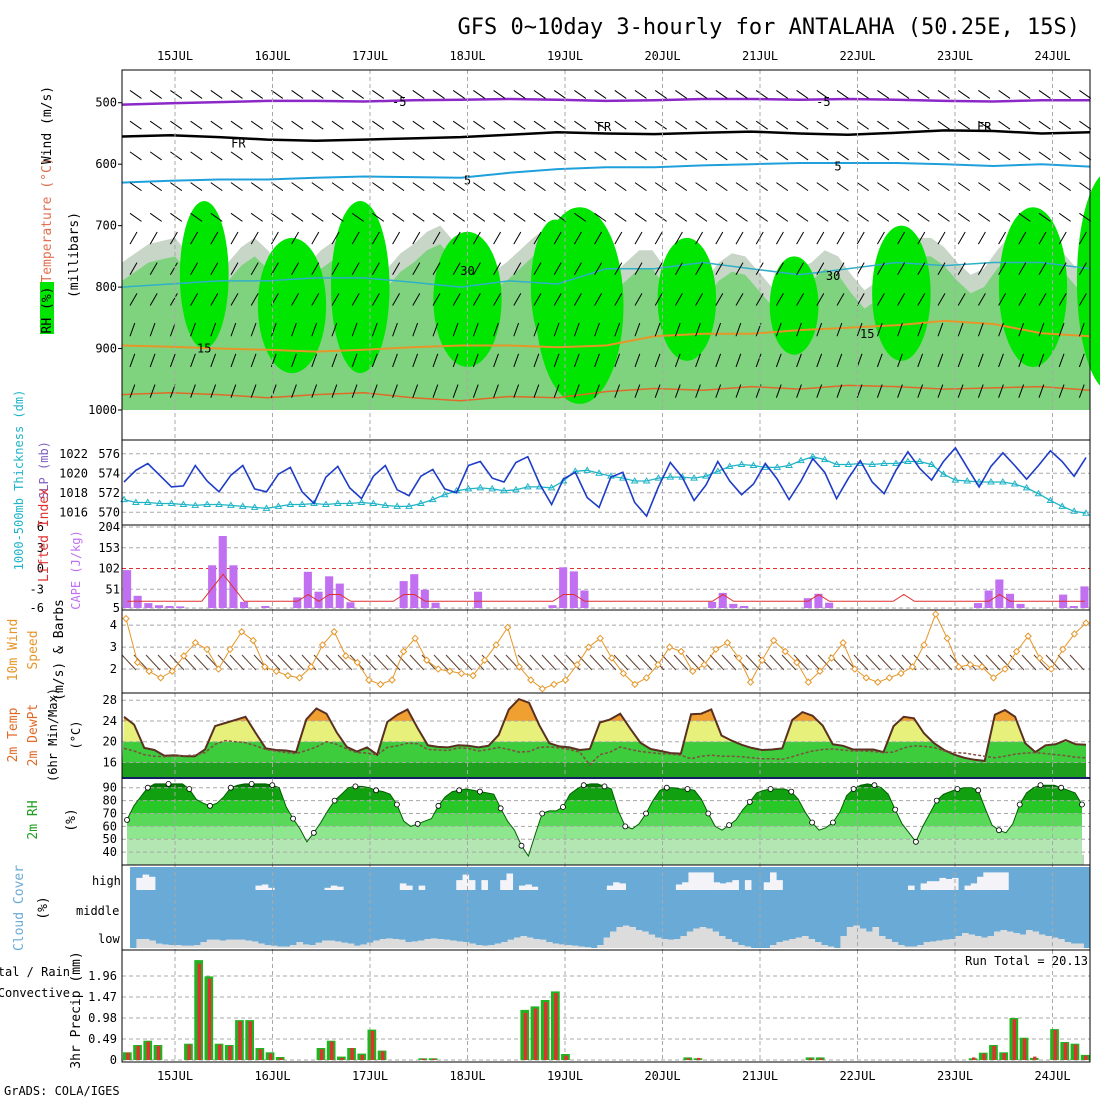 The height and width of the screenshot is (1100, 1100). Describe the element at coordinates (204, 275) in the screenshot. I see `rh-saturated-area` at that location.